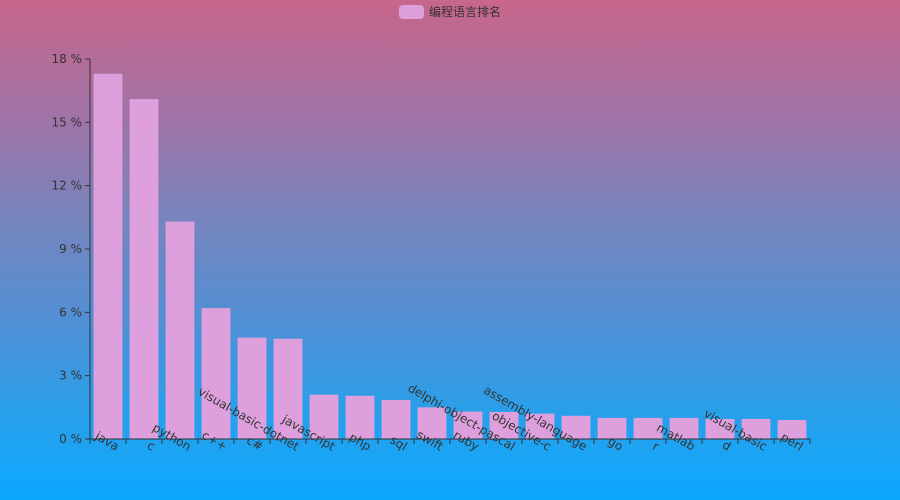  Describe the element at coordinates (67, 122) in the screenshot. I see `y-tick-label: 15 %` at that location.